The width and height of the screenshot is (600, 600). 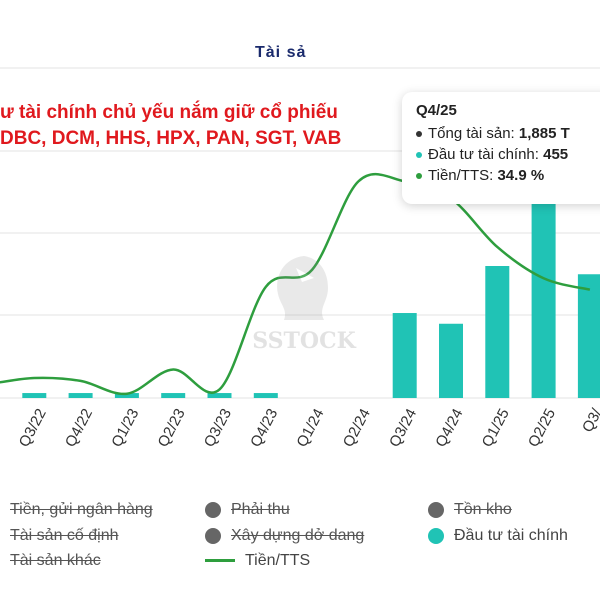 I want to click on legend-label: Tiền/TTS, so click(x=278, y=560).